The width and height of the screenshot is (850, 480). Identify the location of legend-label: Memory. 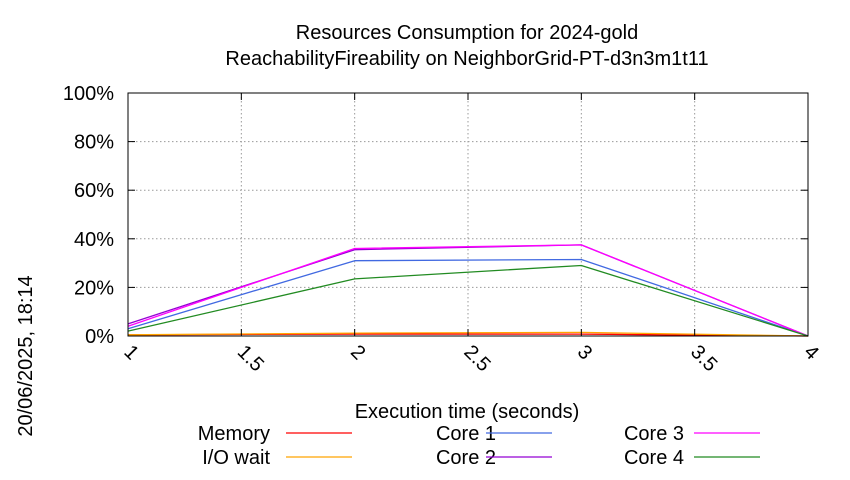
(234, 434).